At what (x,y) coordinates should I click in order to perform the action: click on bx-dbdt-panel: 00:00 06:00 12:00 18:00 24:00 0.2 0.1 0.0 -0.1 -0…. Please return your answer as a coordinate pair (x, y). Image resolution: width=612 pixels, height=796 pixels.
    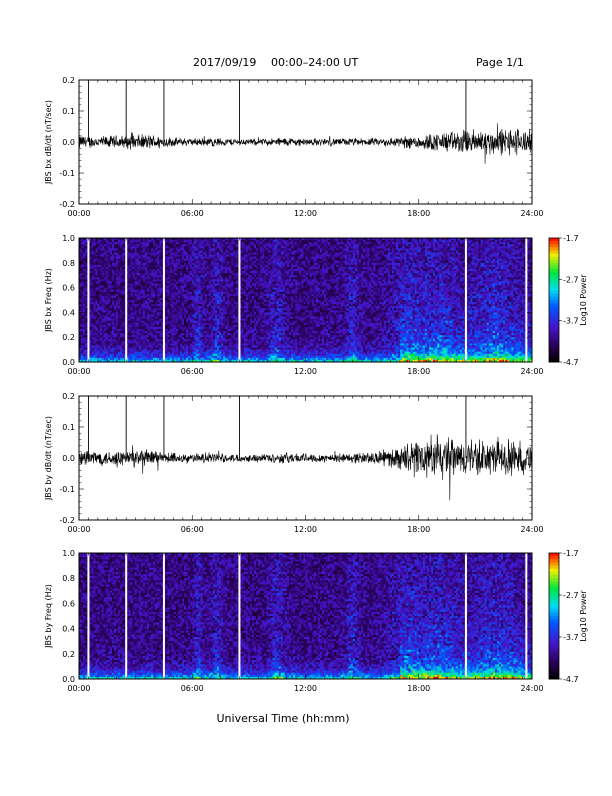
    Looking at the image, I should click on (294, 147).